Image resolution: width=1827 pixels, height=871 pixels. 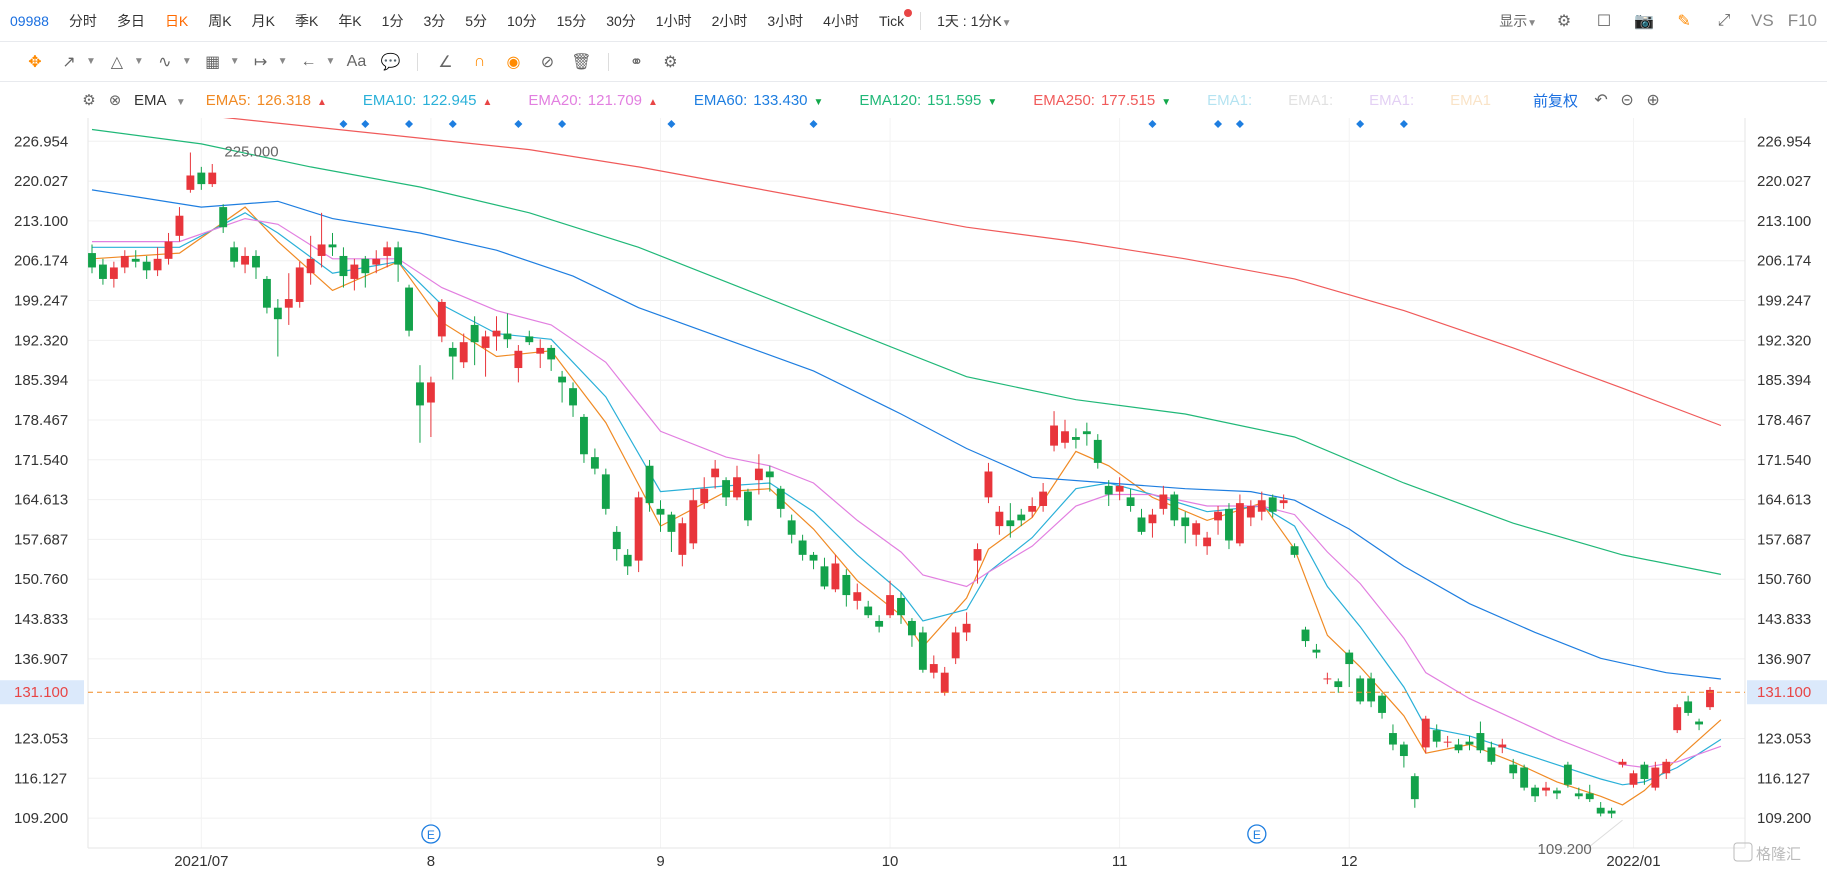 What do you see at coordinates (974, 21) in the screenshot?
I see `period-select: 1天 : 1分K ▼` at bounding box center [974, 21].